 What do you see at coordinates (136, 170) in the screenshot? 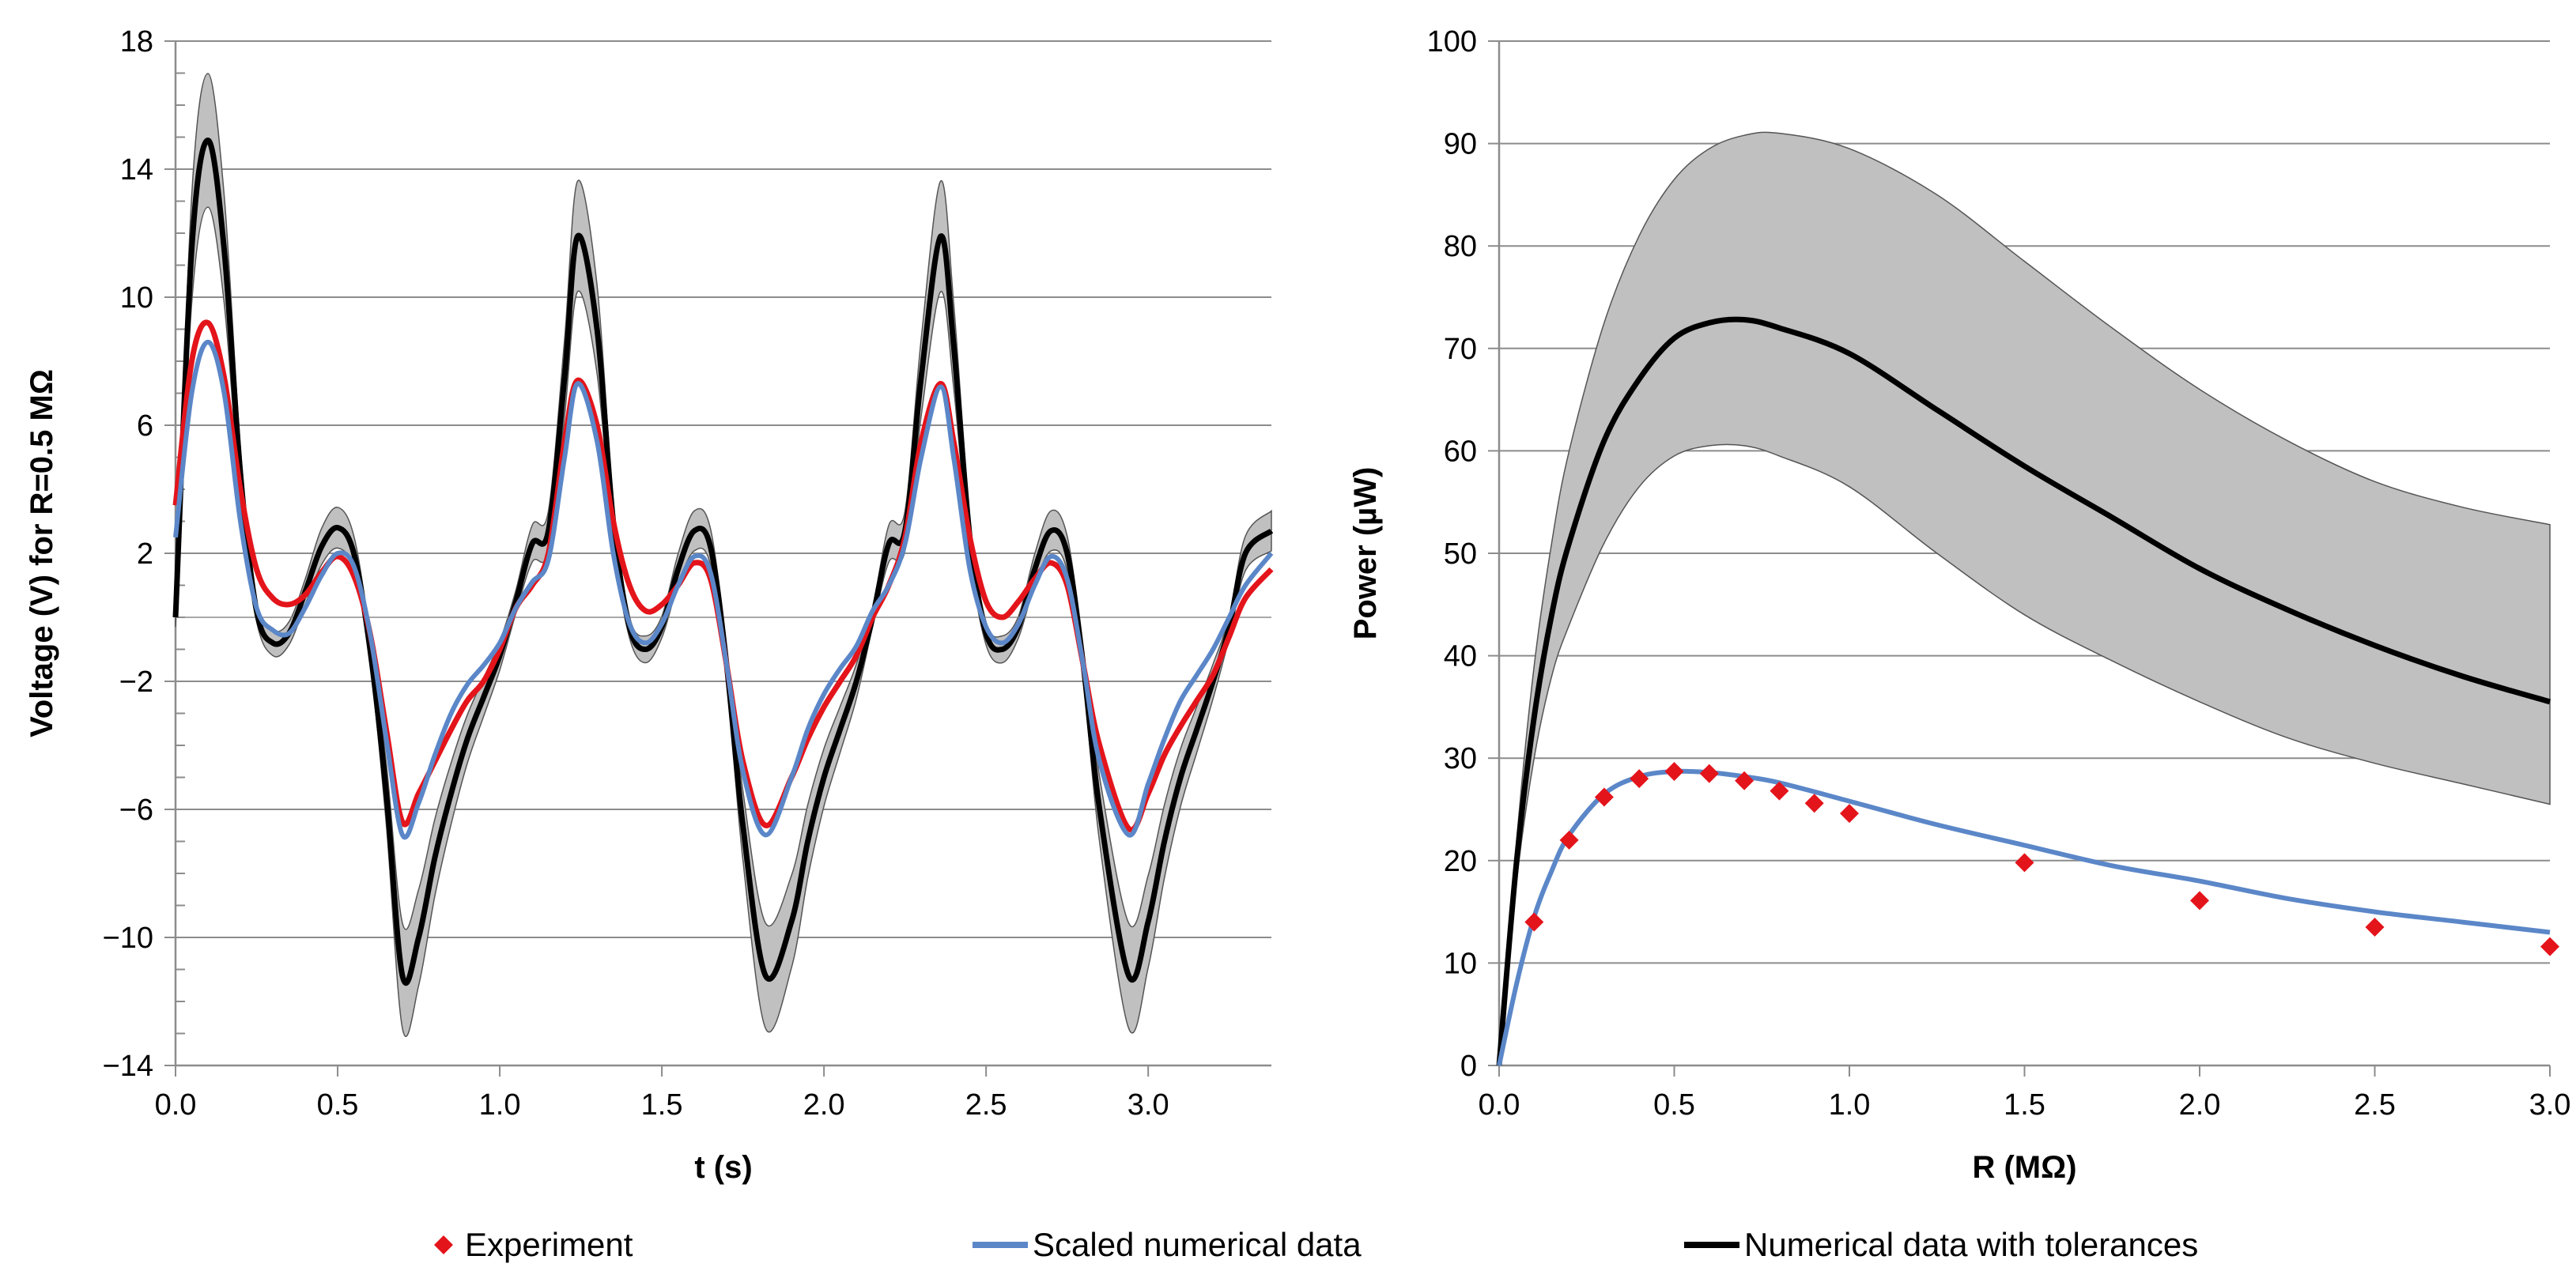
I see `voltage-y-tick-label: 14` at bounding box center [136, 170].